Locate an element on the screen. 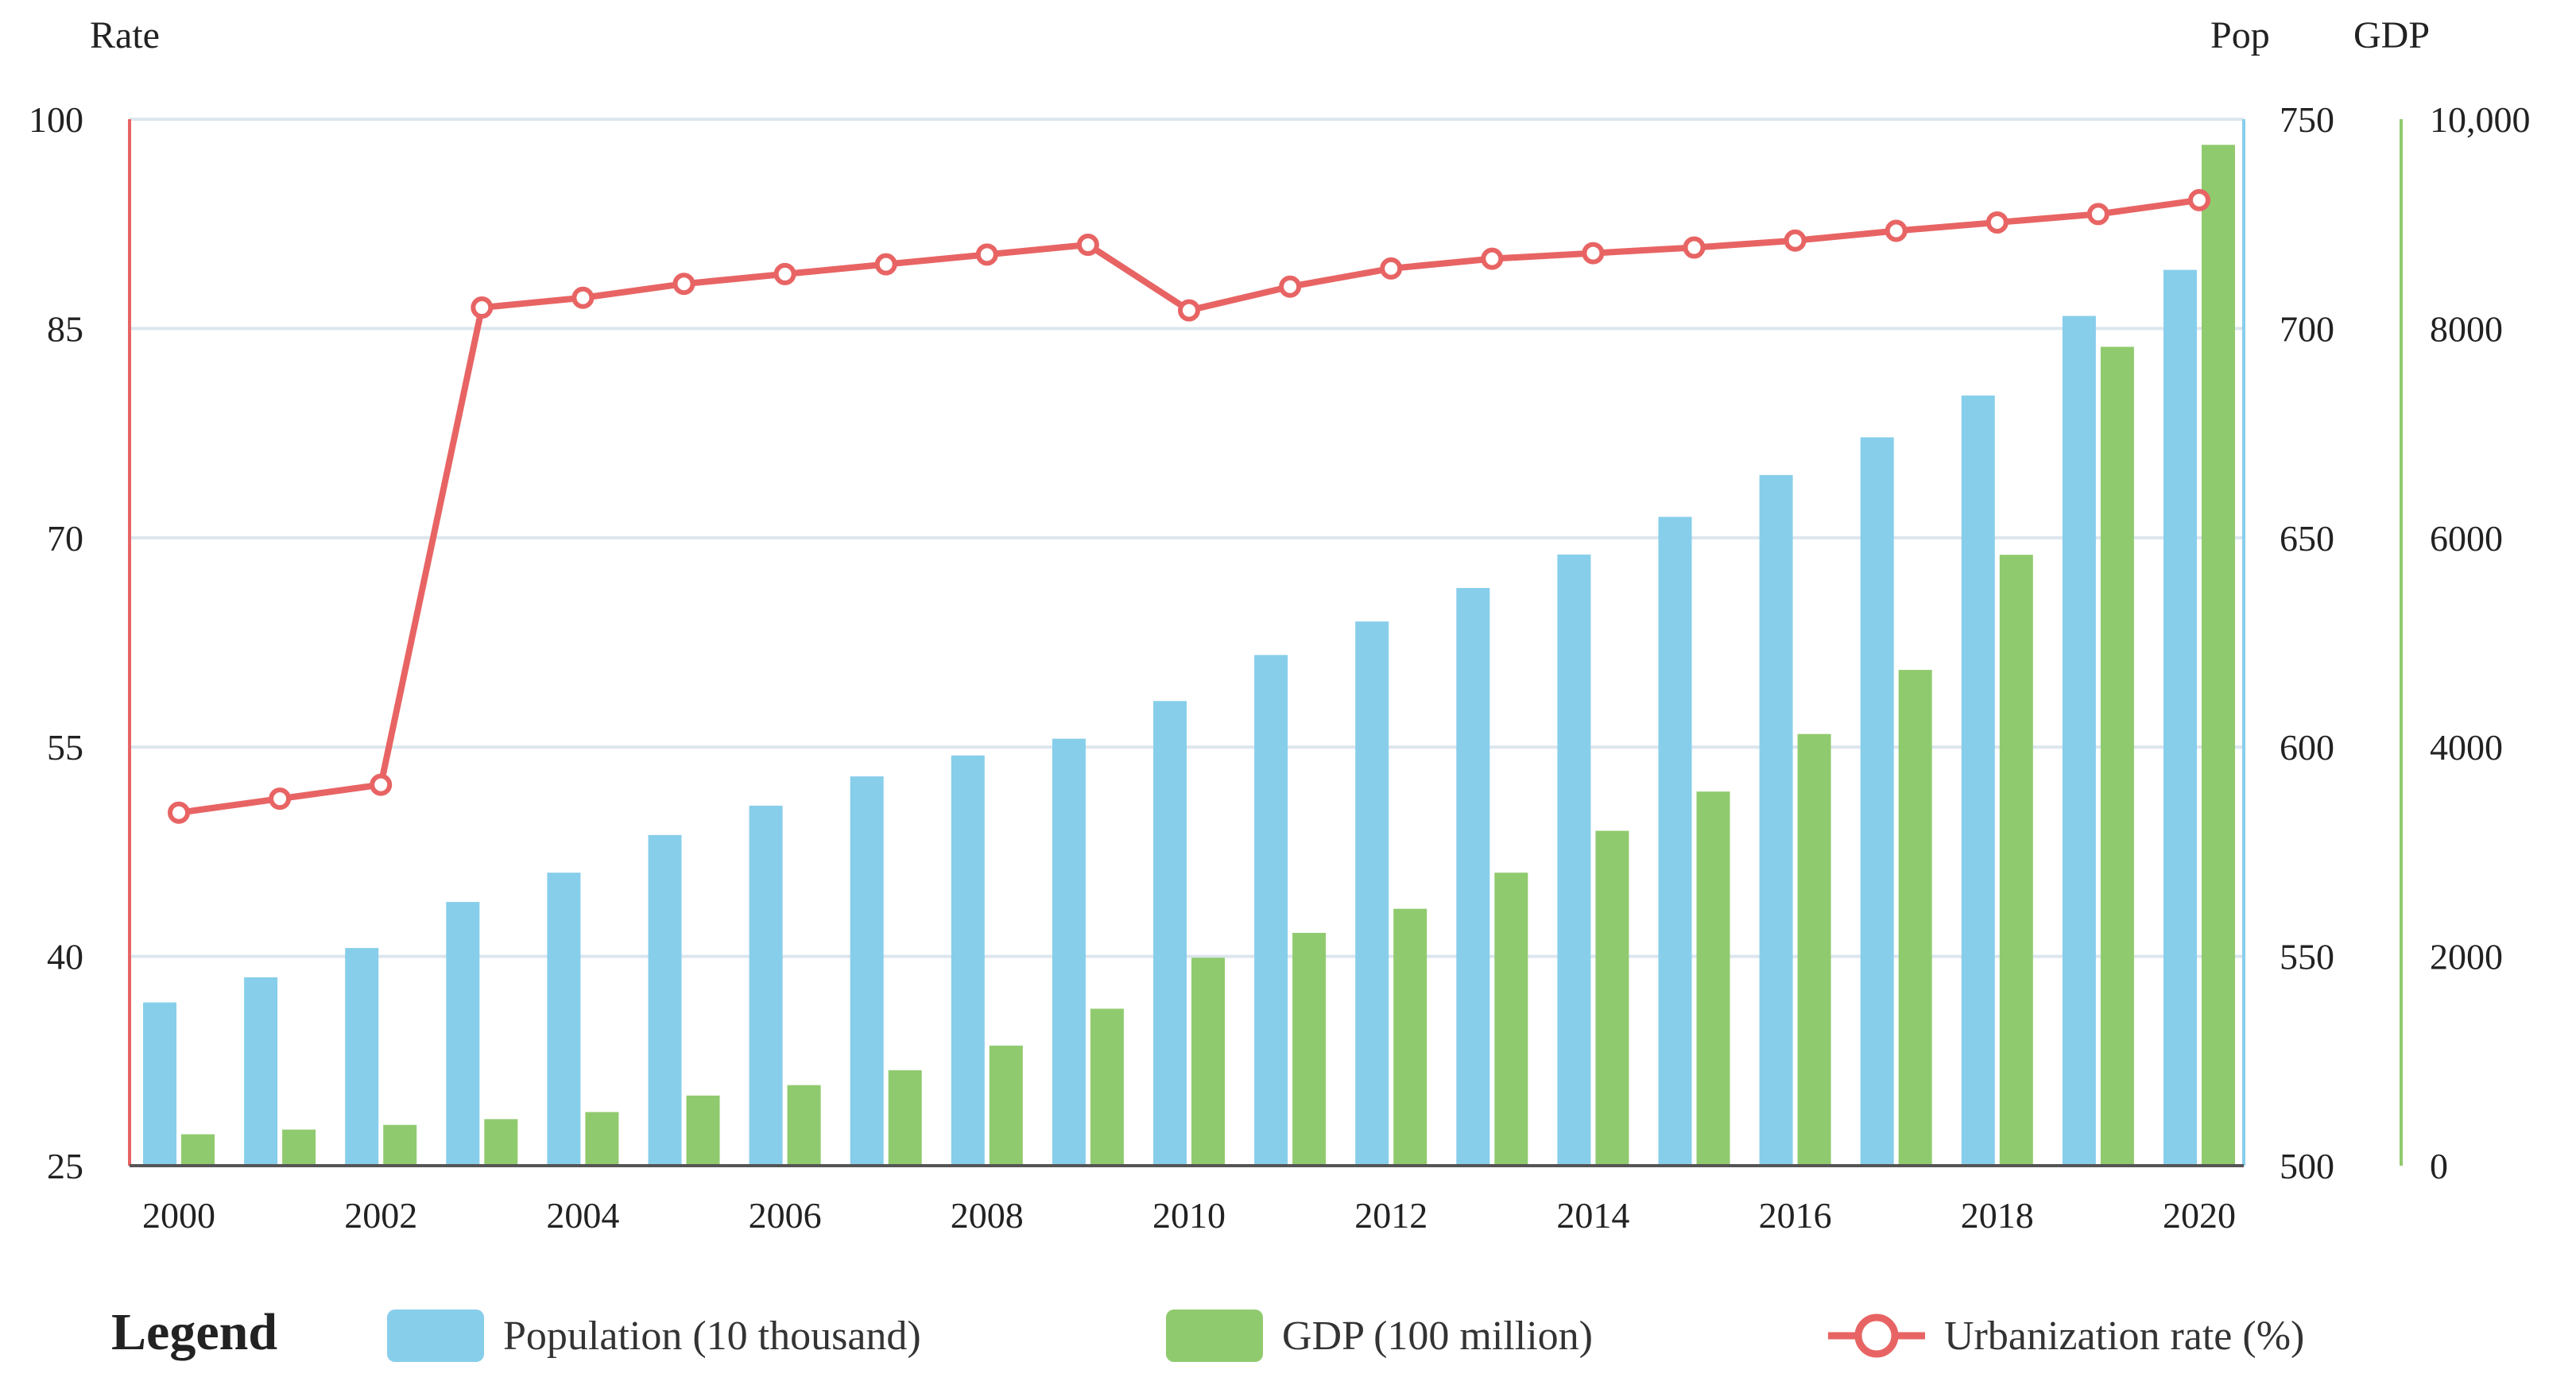 The height and width of the screenshot is (1385, 2576). gdp-bar-2012 is located at coordinates (1410, 1037).